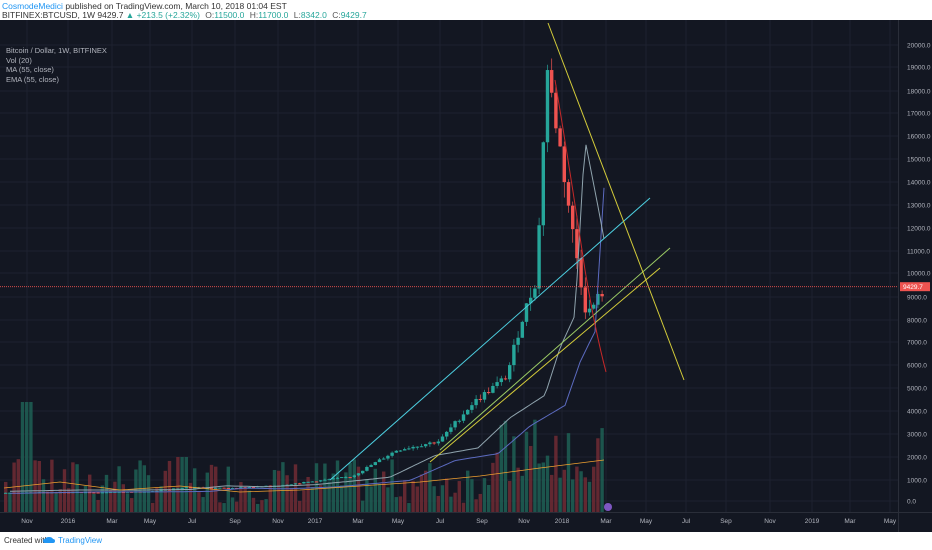 This screenshot has width=932, height=550. I want to click on x-tick-label: May, so click(646, 521).